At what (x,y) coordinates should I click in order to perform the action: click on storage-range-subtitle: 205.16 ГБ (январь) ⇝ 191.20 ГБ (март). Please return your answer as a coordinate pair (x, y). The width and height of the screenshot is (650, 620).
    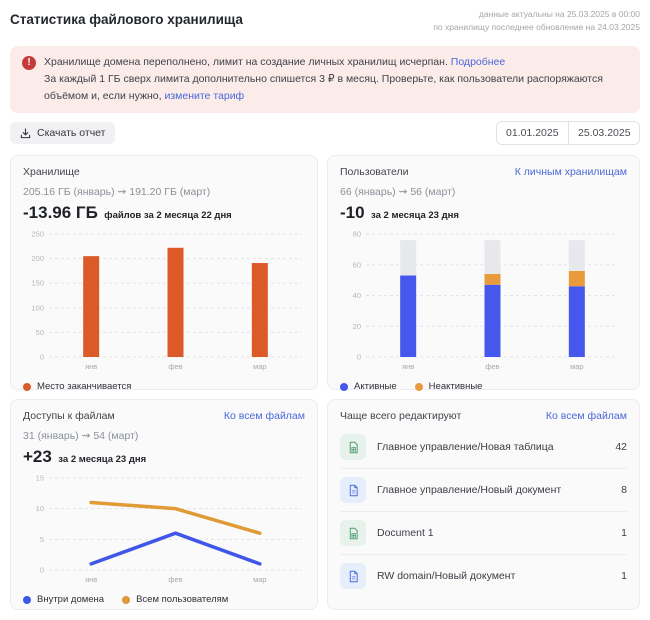
    Looking at the image, I should click on (117, 192).